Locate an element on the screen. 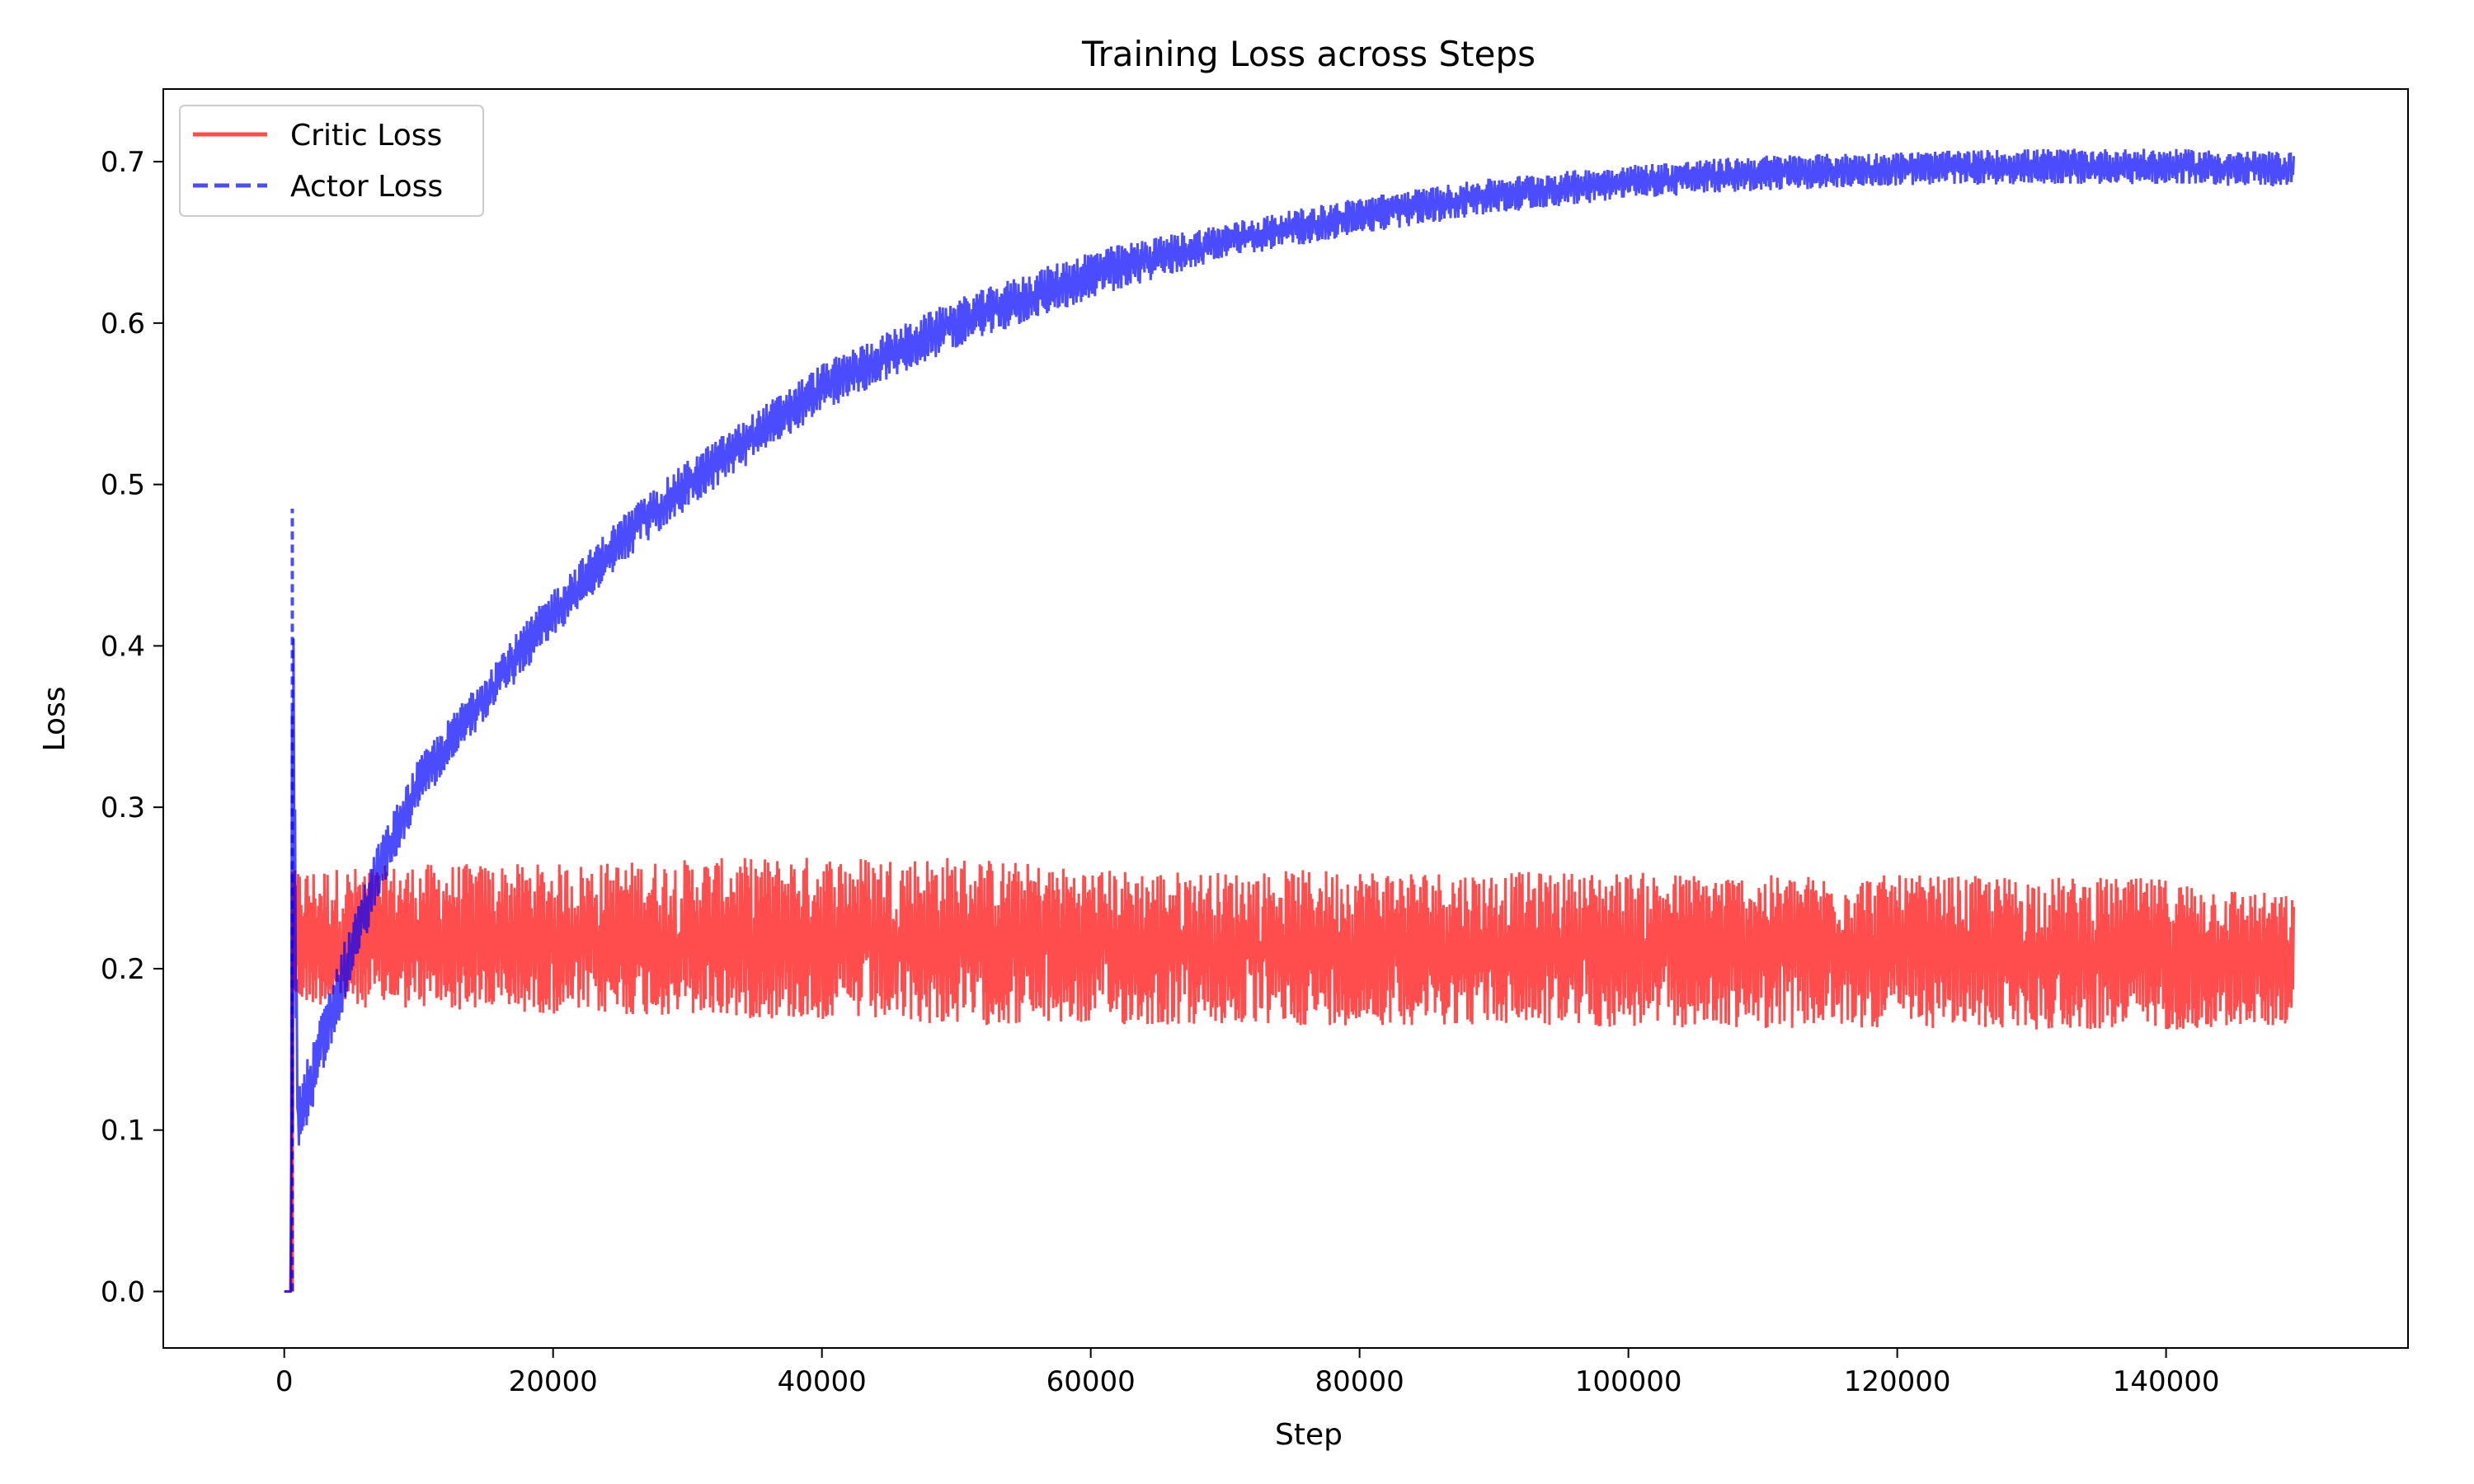 Image resolution: width=2474 pixels, height=1484 pixels. x-axis: 0 20000 40000 60000 80000 100000 120000 140000 is located at coordinates (1247, 1373).